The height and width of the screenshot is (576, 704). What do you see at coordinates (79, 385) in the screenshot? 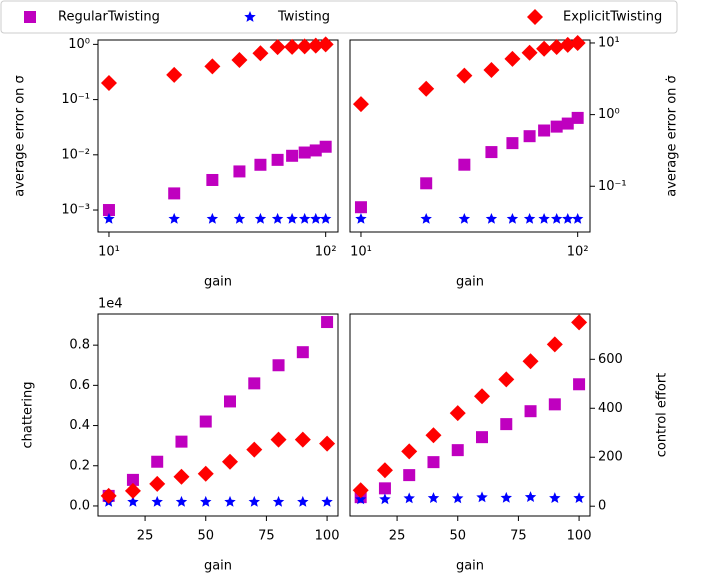
I see `y-tick-label: 0.6` at bounding box center [79, 385].